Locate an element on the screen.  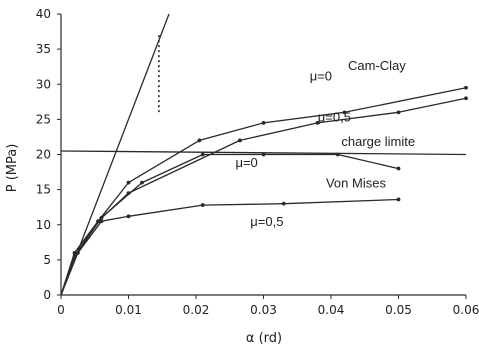
series-line-charge_limite is located at coordinates (263, 153).